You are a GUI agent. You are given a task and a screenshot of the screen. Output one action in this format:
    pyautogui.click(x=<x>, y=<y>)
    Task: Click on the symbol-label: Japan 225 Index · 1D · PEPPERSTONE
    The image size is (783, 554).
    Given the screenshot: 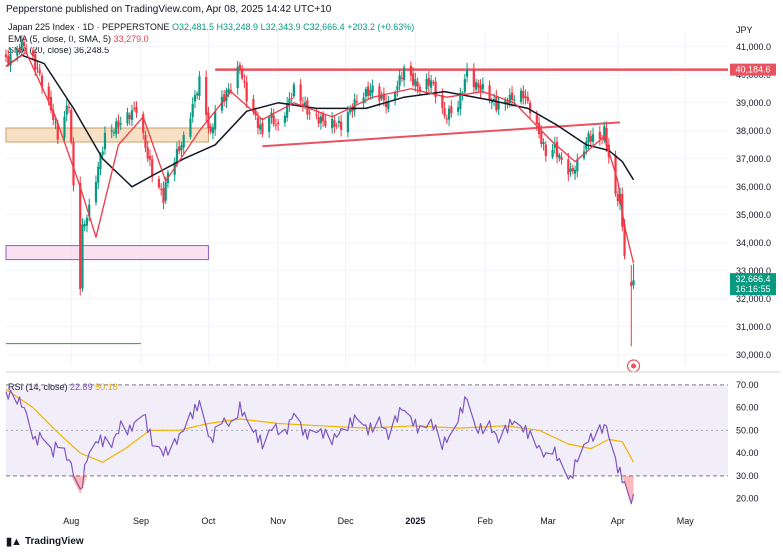 What is the action you would take?
    pyautogui.click(x=89, y=27)
    